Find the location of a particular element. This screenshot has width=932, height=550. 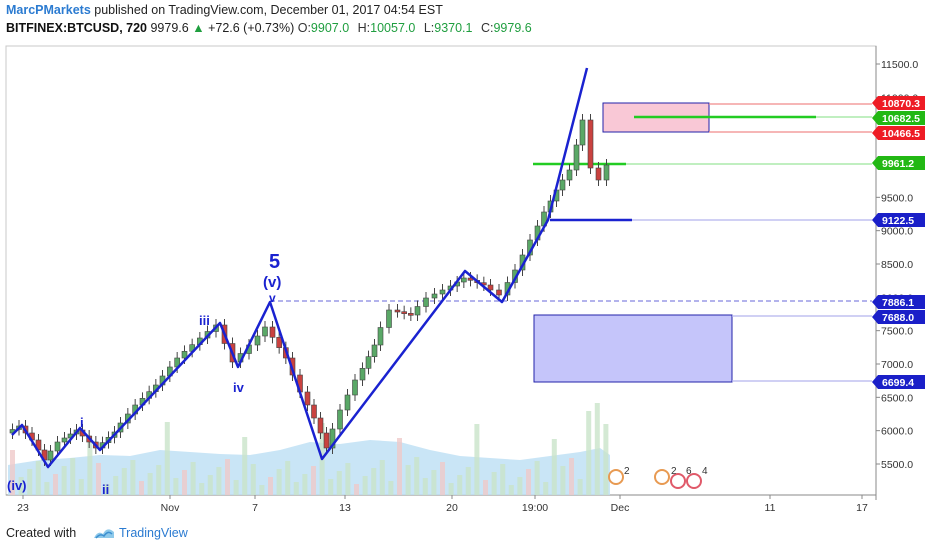

tradingview-logo-icon is located at coordinates (104, 534).